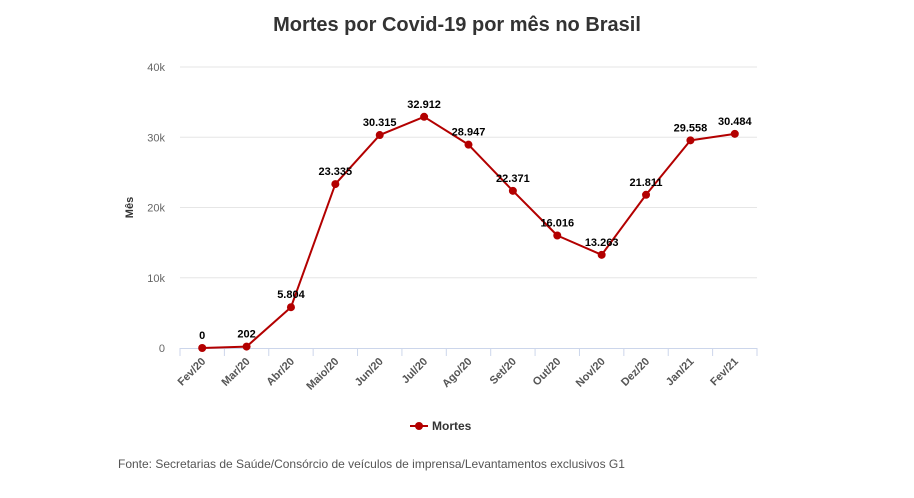 This screenshot has height=498, width=914. Describe the element at coordinates (156, 279) in the screenshot. I see `y-tick-label: 10k` at that location.